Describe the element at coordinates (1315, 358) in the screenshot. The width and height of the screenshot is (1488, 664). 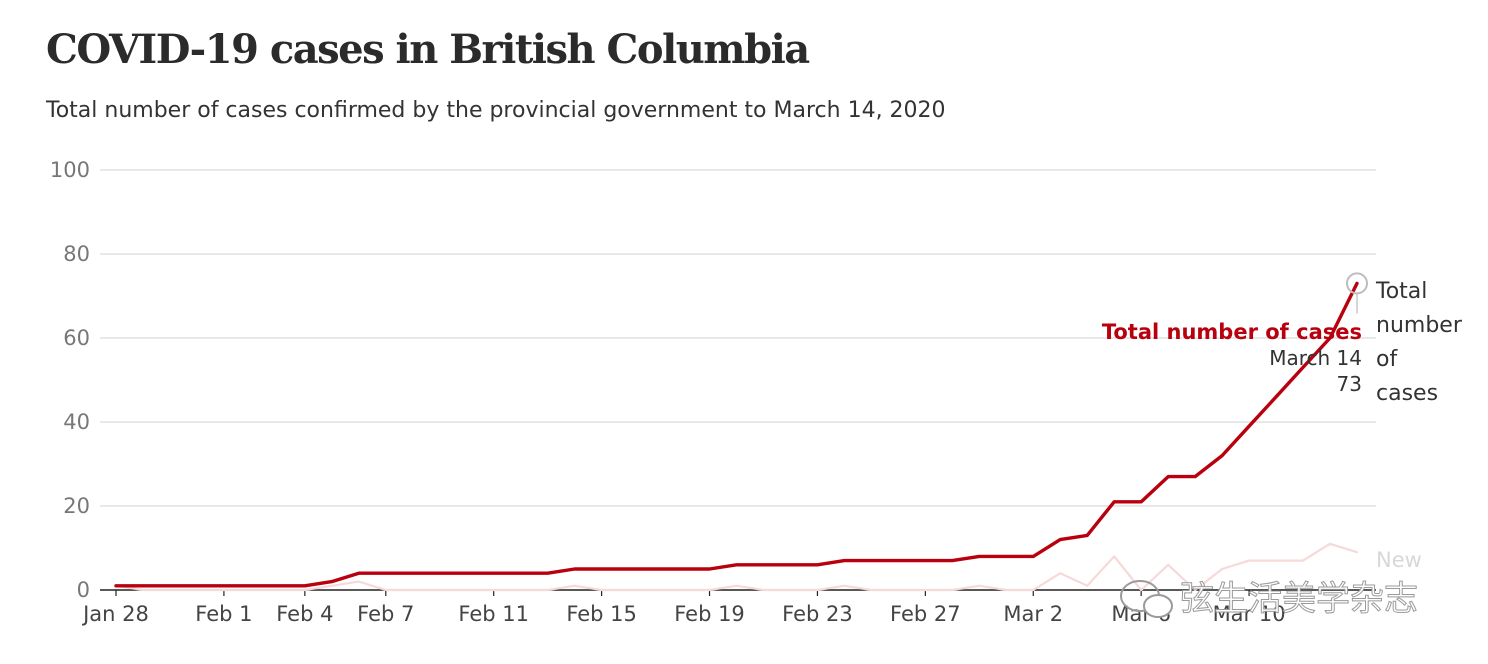
I see `annotation-date: March 14` at that location.